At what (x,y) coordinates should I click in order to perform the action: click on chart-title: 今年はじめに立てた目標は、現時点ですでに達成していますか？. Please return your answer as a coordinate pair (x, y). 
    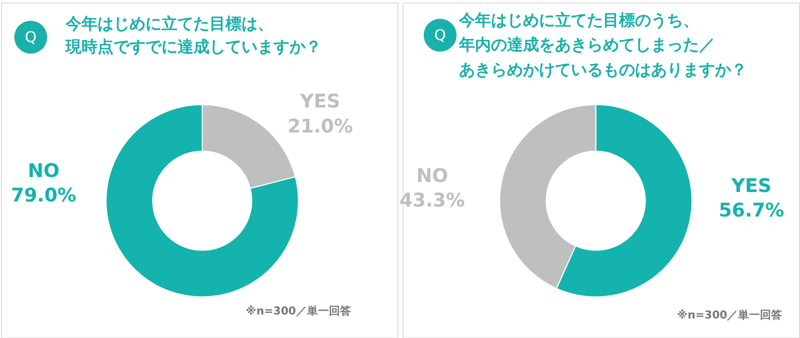
    Looking at the image, I should click on (193, 35).